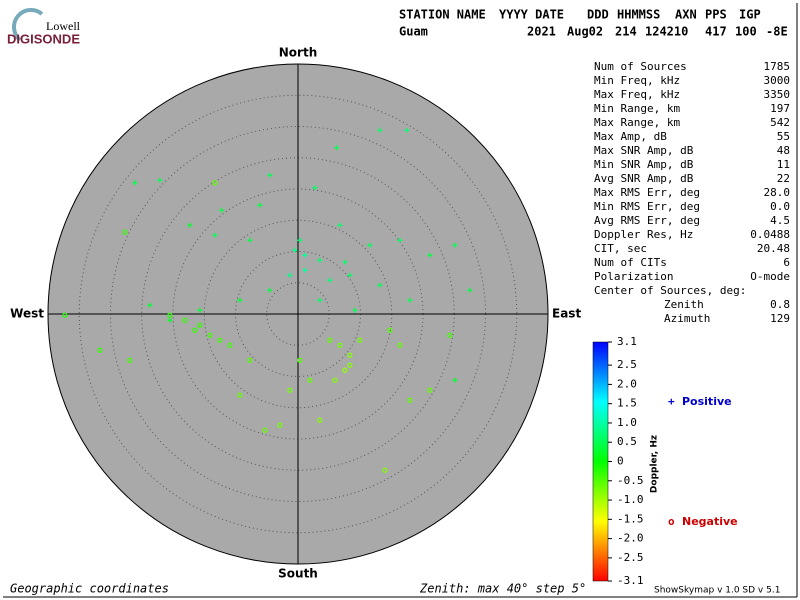 The width and height of the screenshot is (800, 600). Describe the element at coordinates (770, 276) in the screenshot. I see `stat-value: O-mode` at that location.